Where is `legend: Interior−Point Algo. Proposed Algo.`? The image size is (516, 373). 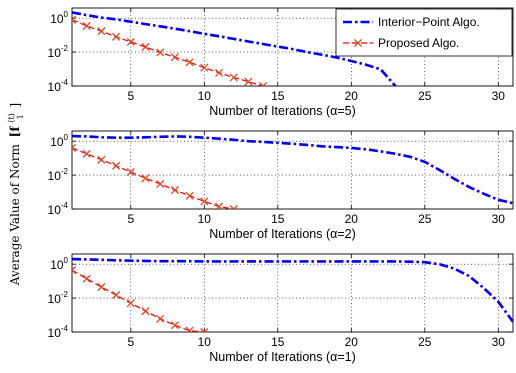 legend: Interior−Point Algo. Proposed Algo. is located at coordinates (424, 32).